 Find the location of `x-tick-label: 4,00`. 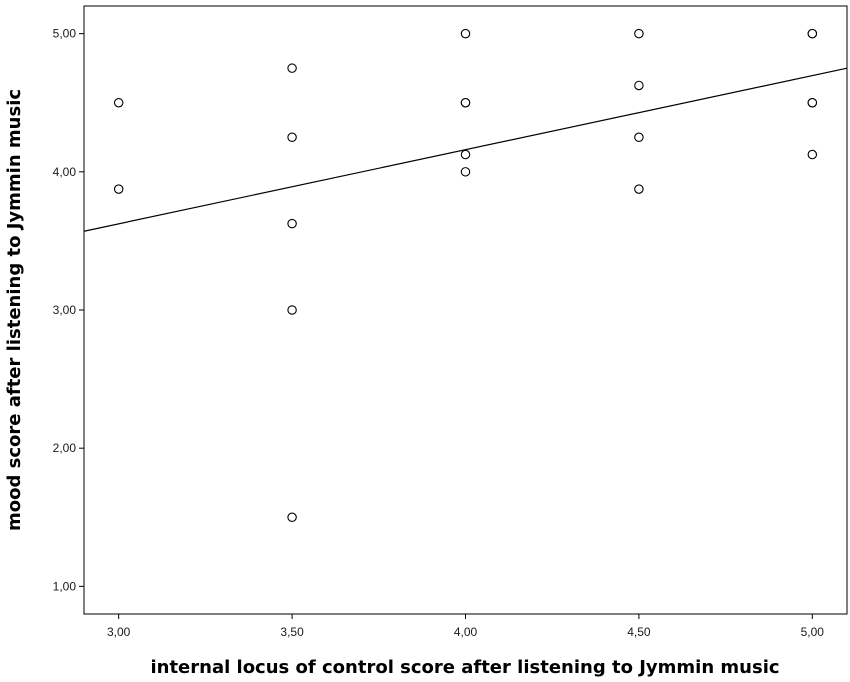

x-tick-label: 4,00 is located at coordinates (466, 632).